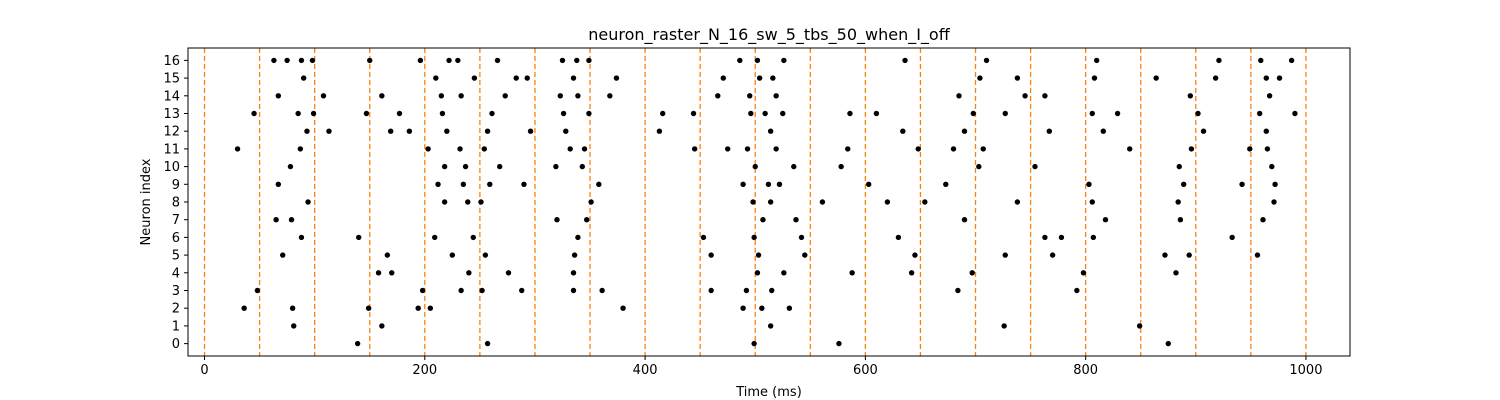  I want to click on x-axis: 0 200 400 600 800 1000, so click(761, 367).